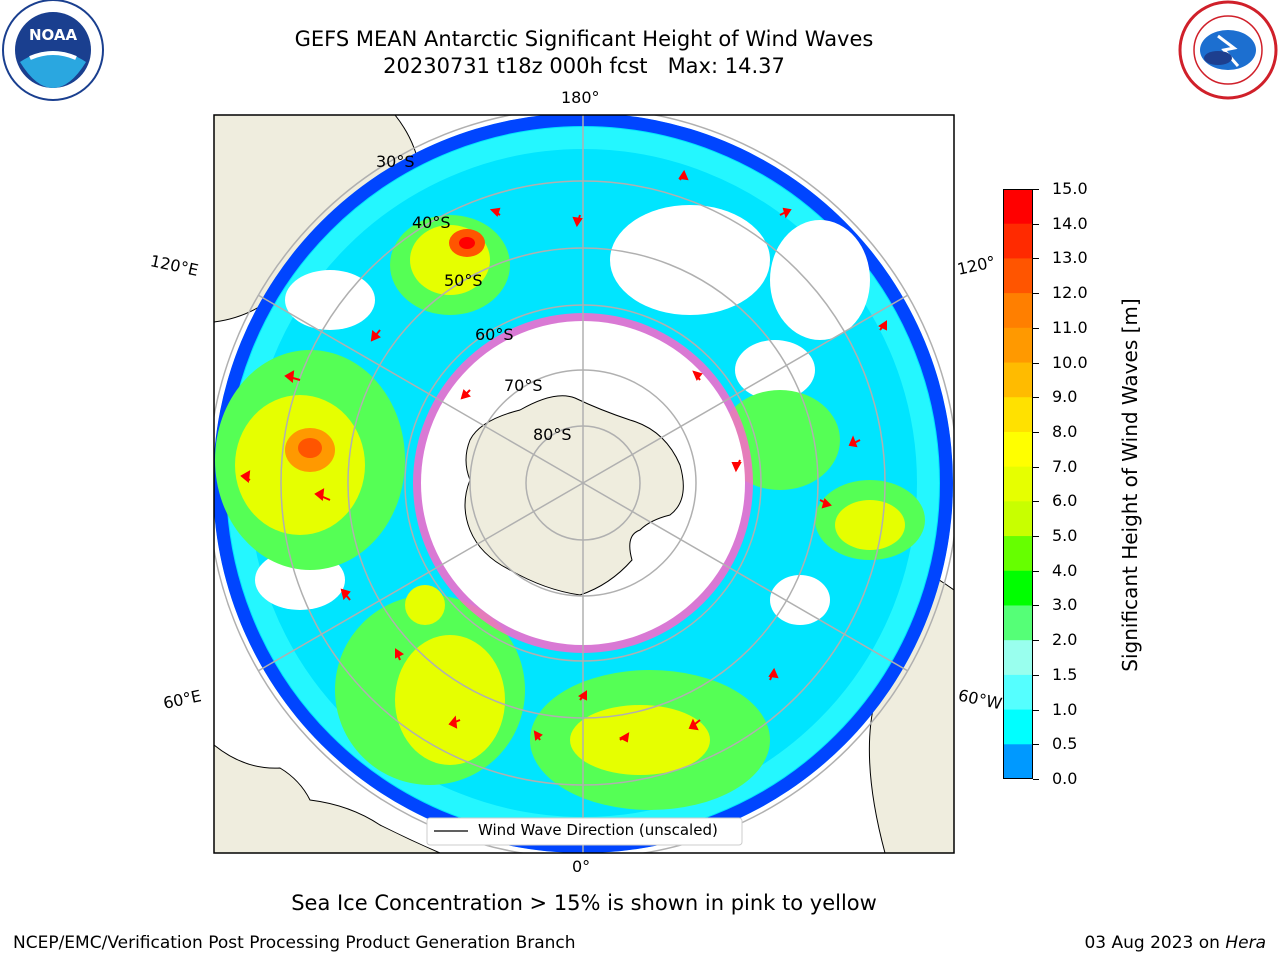 This screenshot has width=1280, height=960. I want to click on lat-label-70s: 70°S, so click(523, 385).